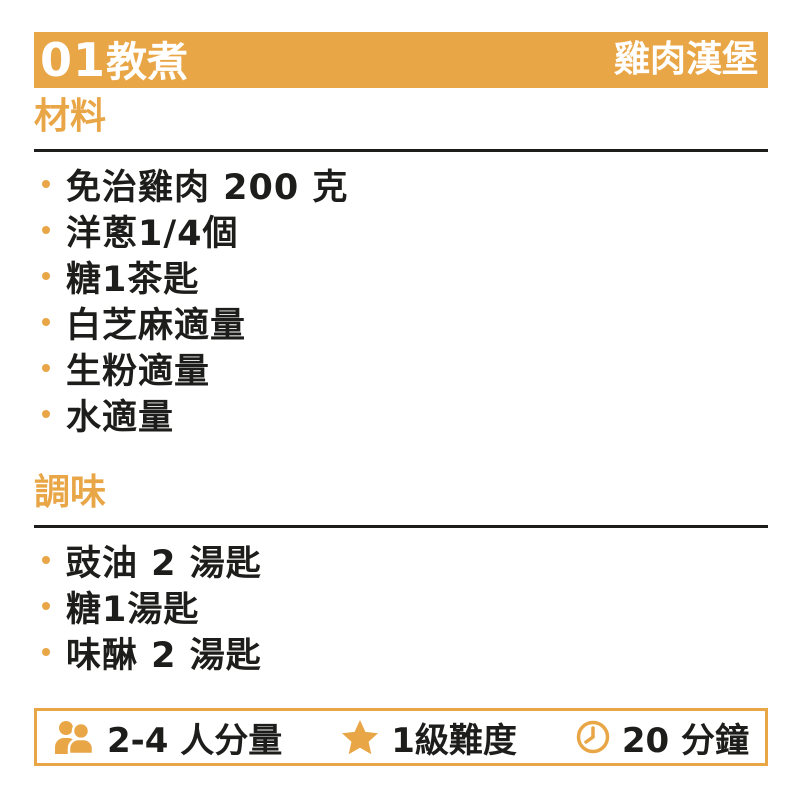 The image size is (800, 800). Describe the element at coordinates (401, 500) in the screenshot. I see `section-title-seasoning: 調味` at that location.